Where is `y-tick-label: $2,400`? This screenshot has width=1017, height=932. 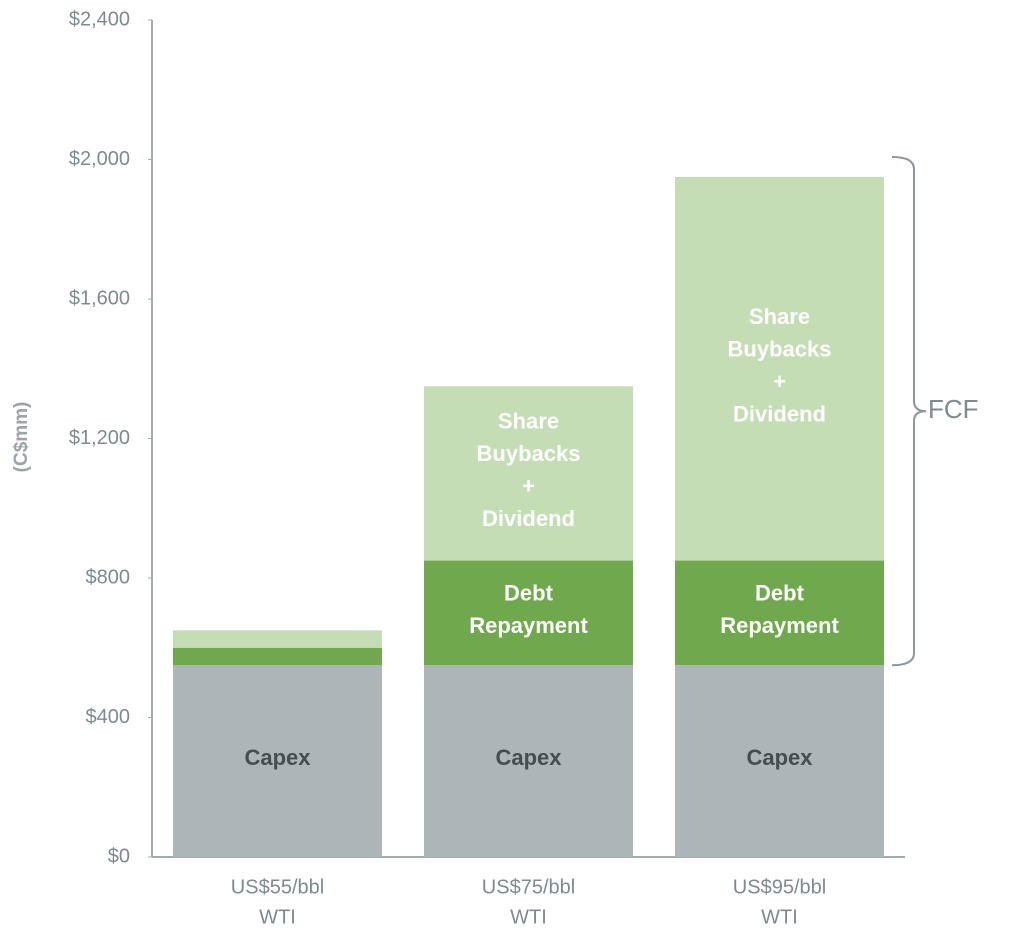 y-tick-label: $2,400 is located at coordinates (99, 19).